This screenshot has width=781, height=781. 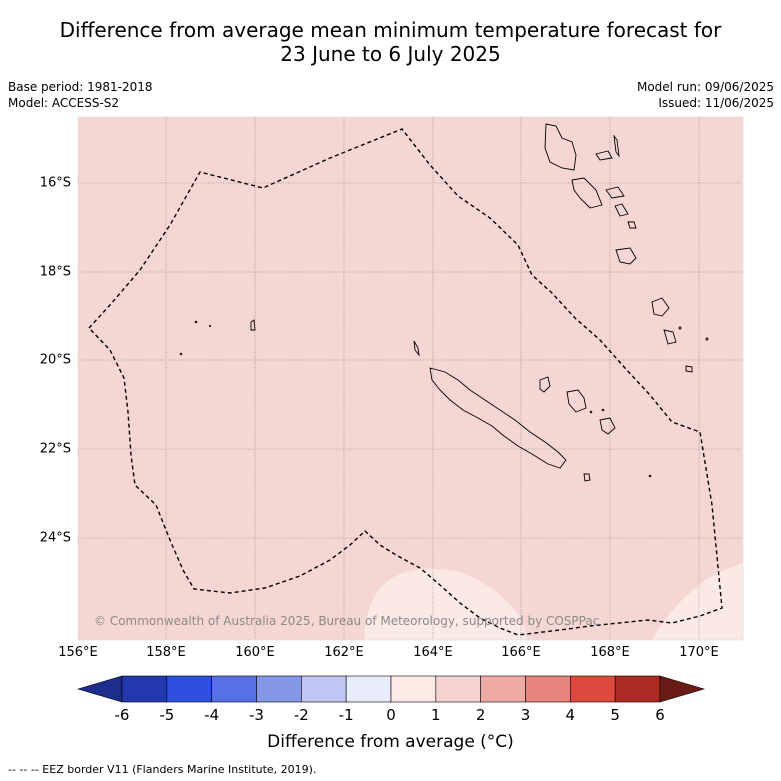 I want to click on colorbar-label: Difference from average (°C), so click(x=390, y=742).